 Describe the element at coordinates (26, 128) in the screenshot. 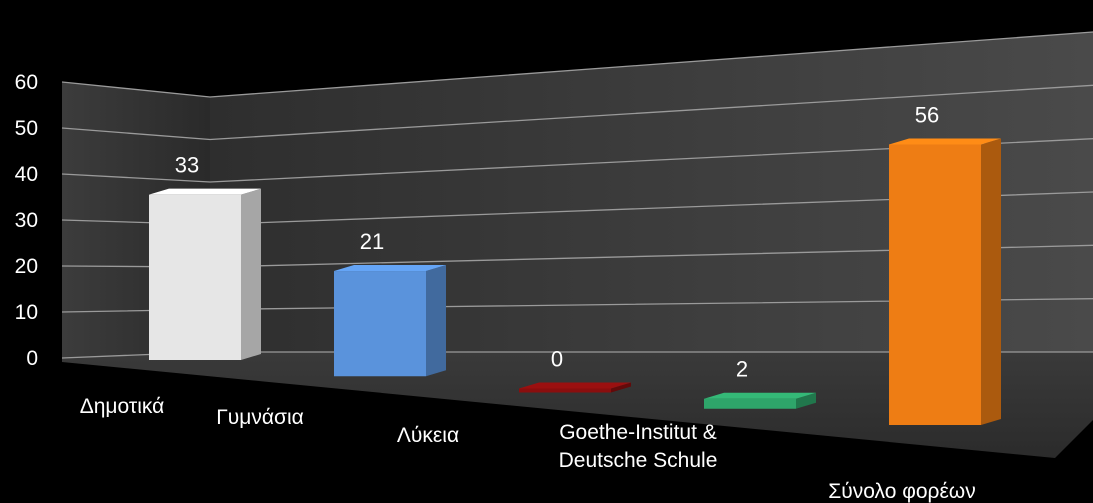

I see `y-tick-label: 50` at that location.